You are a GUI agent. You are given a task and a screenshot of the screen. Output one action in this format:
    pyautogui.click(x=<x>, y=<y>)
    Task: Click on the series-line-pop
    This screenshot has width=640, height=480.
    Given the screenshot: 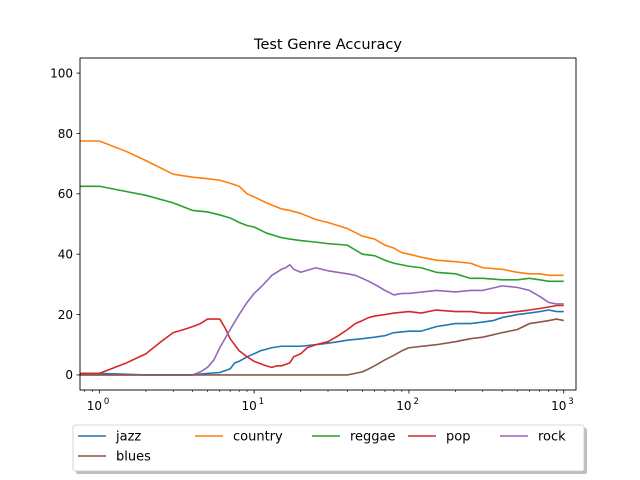 What is the action you would take?
    pyautogui.click(x=322, y=339)
    